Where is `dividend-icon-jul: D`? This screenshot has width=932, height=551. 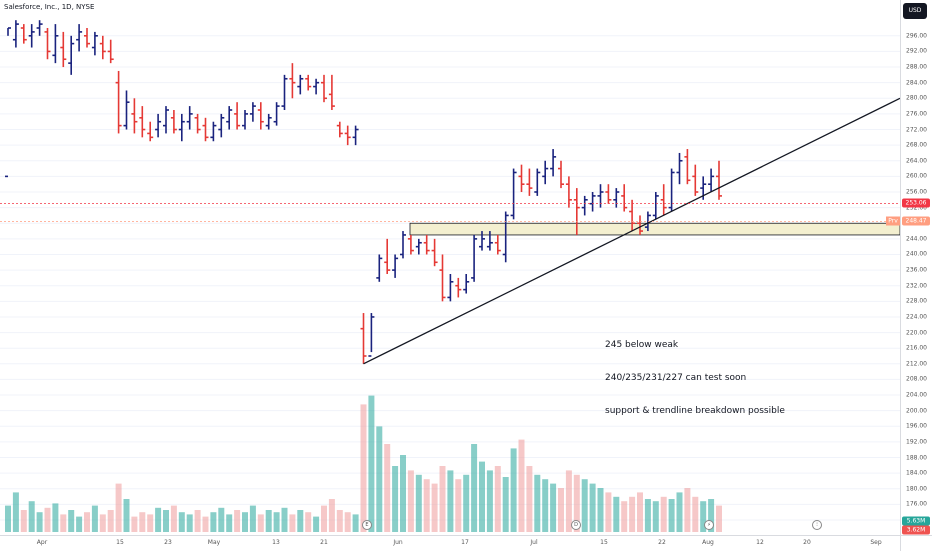
dividend-icon-jul: D is located at coordinates (576, 525).